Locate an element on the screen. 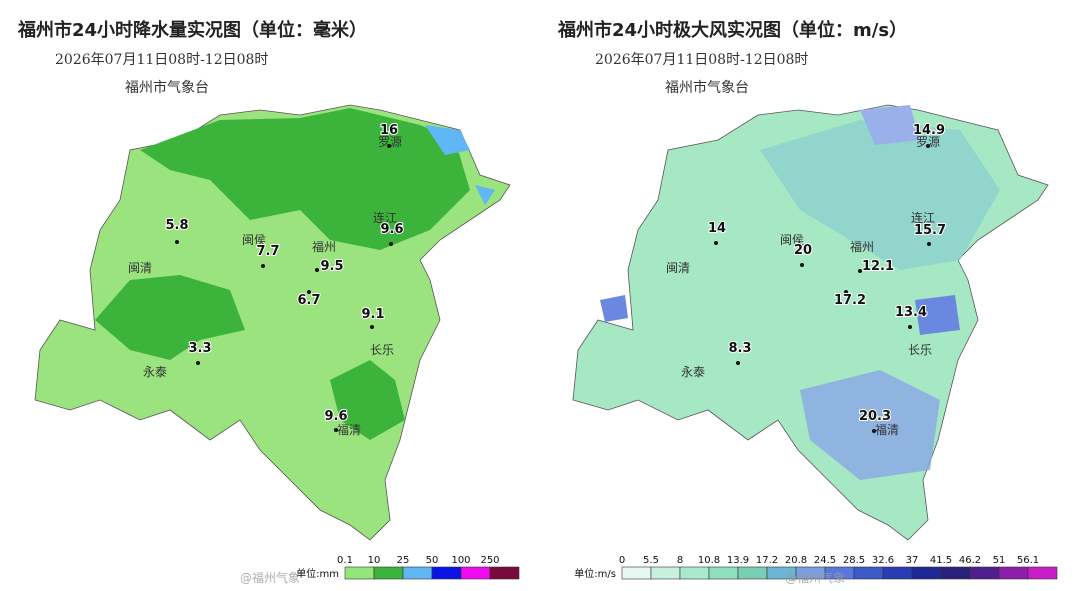 The width and height of the screenshot is (1080, 591). legend-tick: 20.8 is located at coordinates (796, 560).